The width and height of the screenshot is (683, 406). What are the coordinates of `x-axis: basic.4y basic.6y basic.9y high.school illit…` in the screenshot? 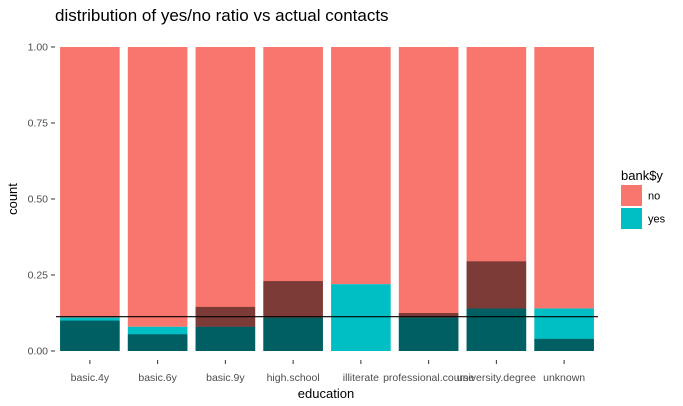 It's located at (328, 372).